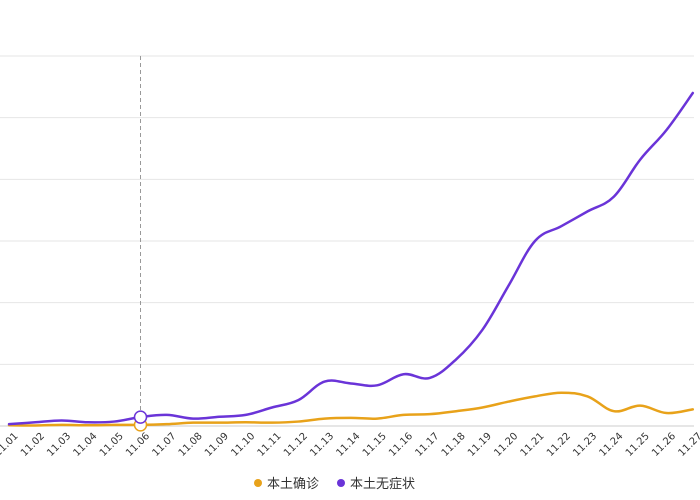 The height and width of the screenshot is (500, 700). I want to click on legend-label: 本土无症状, so click(382, 484).